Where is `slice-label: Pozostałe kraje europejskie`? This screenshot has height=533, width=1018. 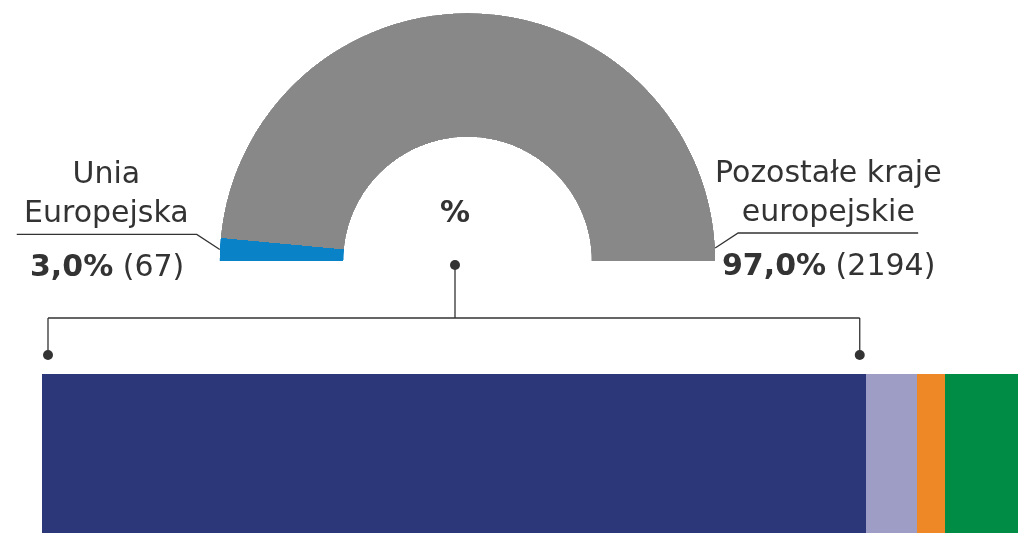
slice-label: Pozostałe kraje europejskie is located at coordinates (828, 191).